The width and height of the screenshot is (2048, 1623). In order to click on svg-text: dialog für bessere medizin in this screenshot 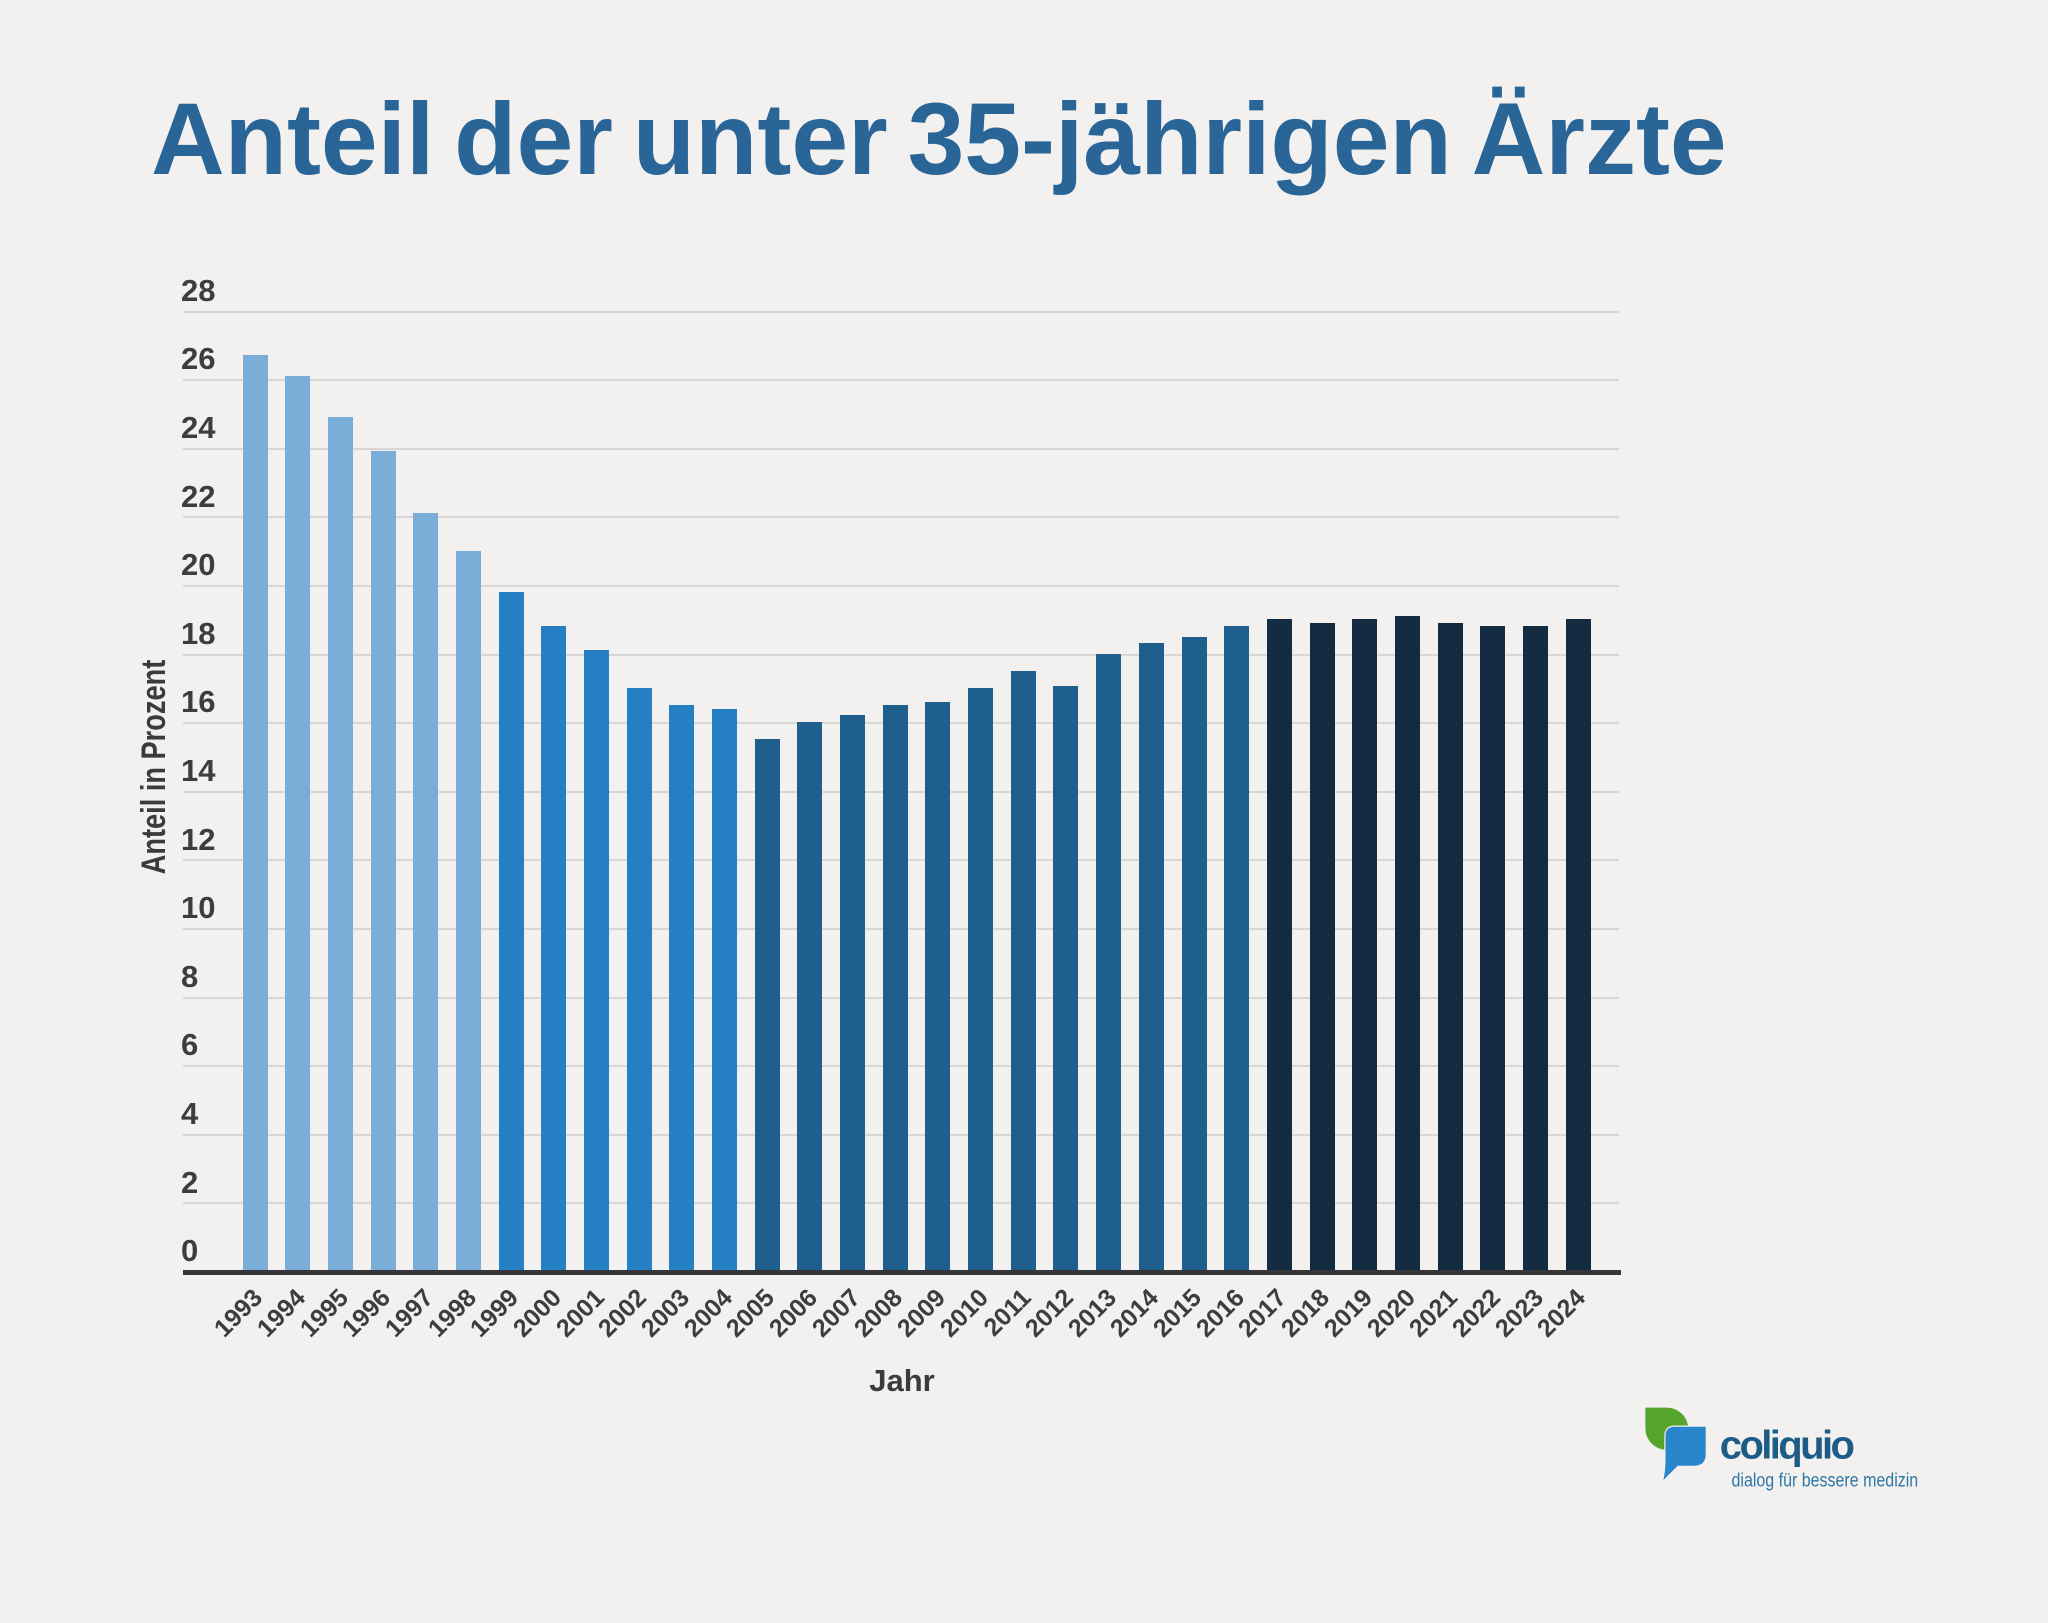, I will do `click(1825, 1481)`.